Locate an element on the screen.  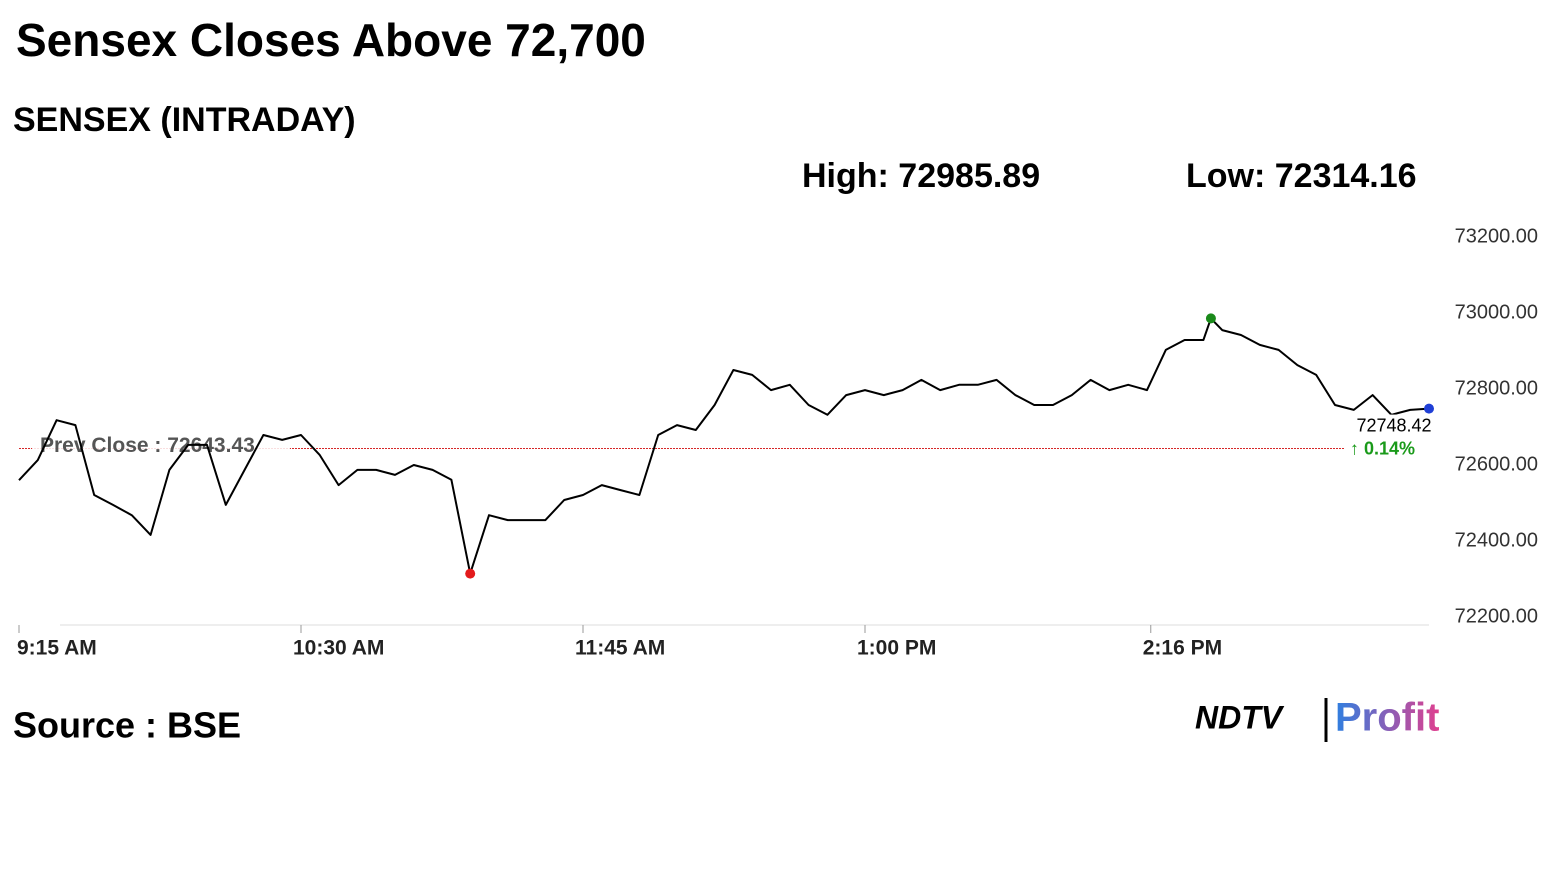
y-tick-label: 72800.00 is located at coordinates (1496, 388).